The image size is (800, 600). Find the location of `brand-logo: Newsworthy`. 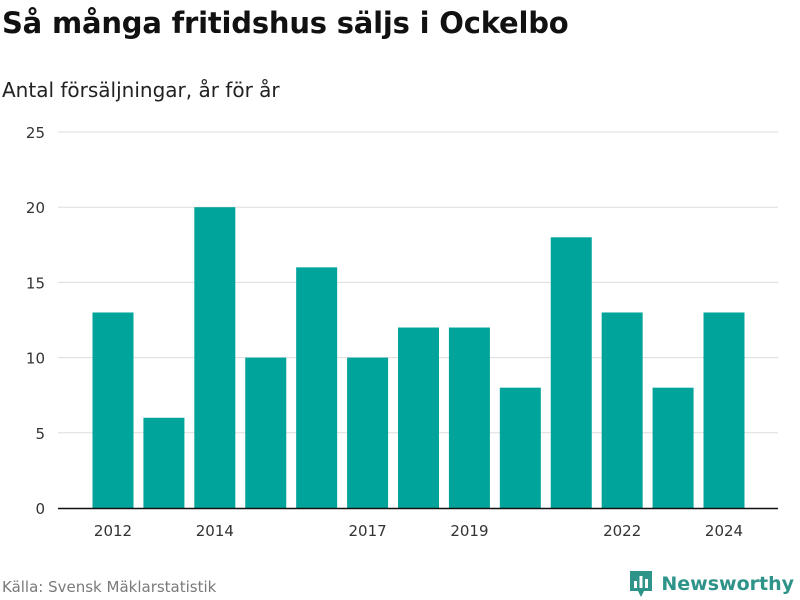

brand-logo: Newsworthy is located at coordinates (711, 584).